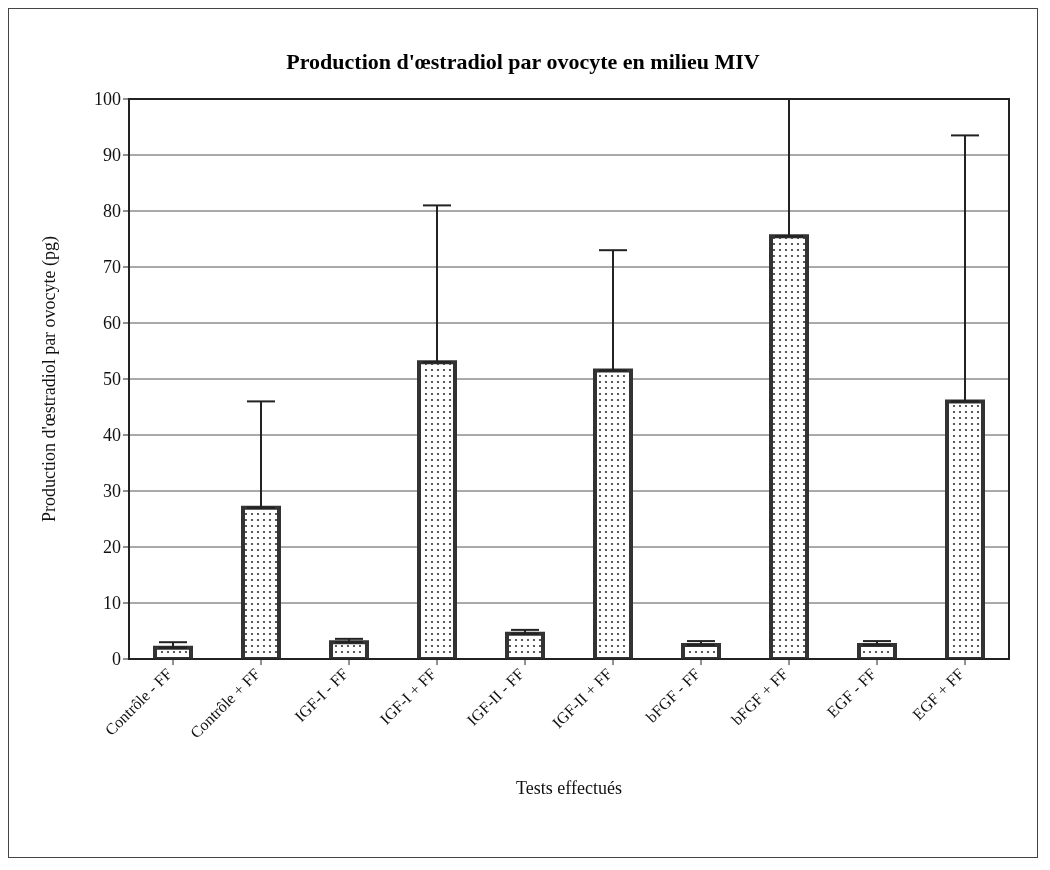 The height and width of the screenshot is (870, 1050). I want to click on y-tick-label: 90, so click(112, 155).